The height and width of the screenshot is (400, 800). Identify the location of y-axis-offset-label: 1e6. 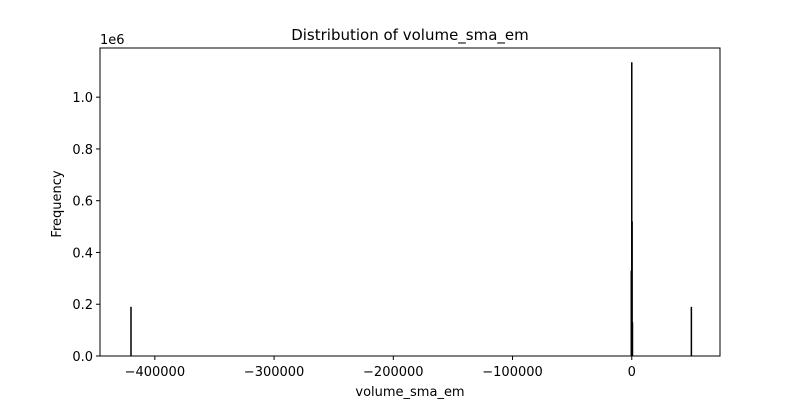
(112, 40).